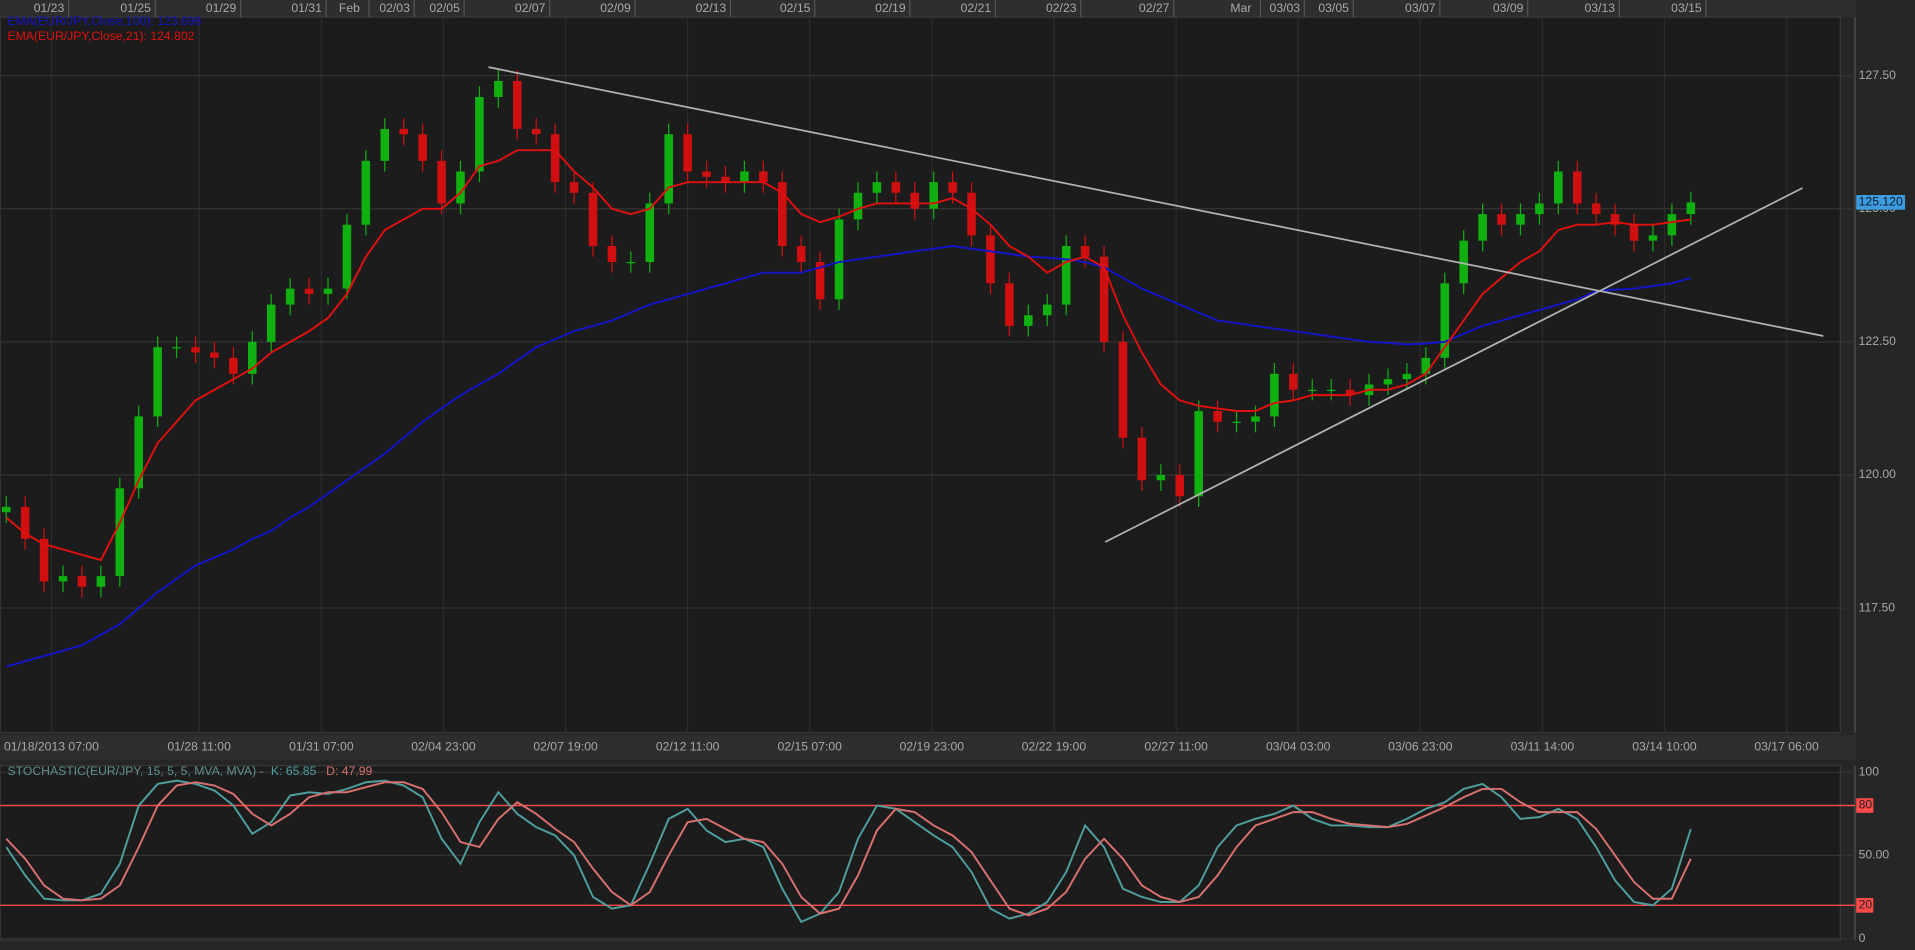  I want to click on bottom-axis-band, so click(928, 747).